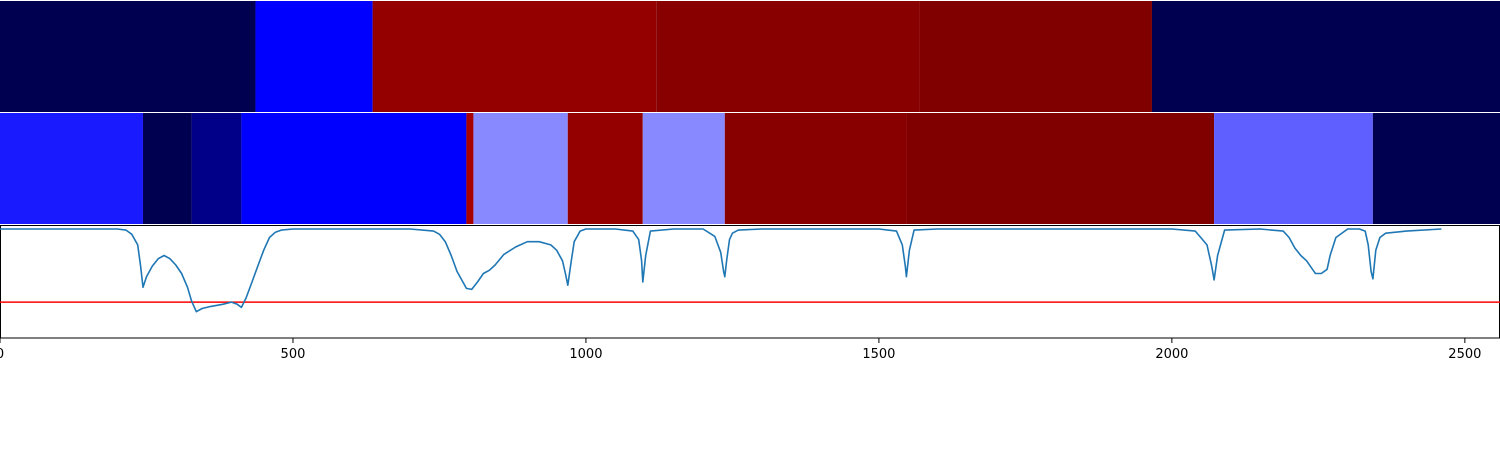 The width and height of the screenshot is (1500, 450). I want to click on x-tick-label: 1500, so click(878, 354).